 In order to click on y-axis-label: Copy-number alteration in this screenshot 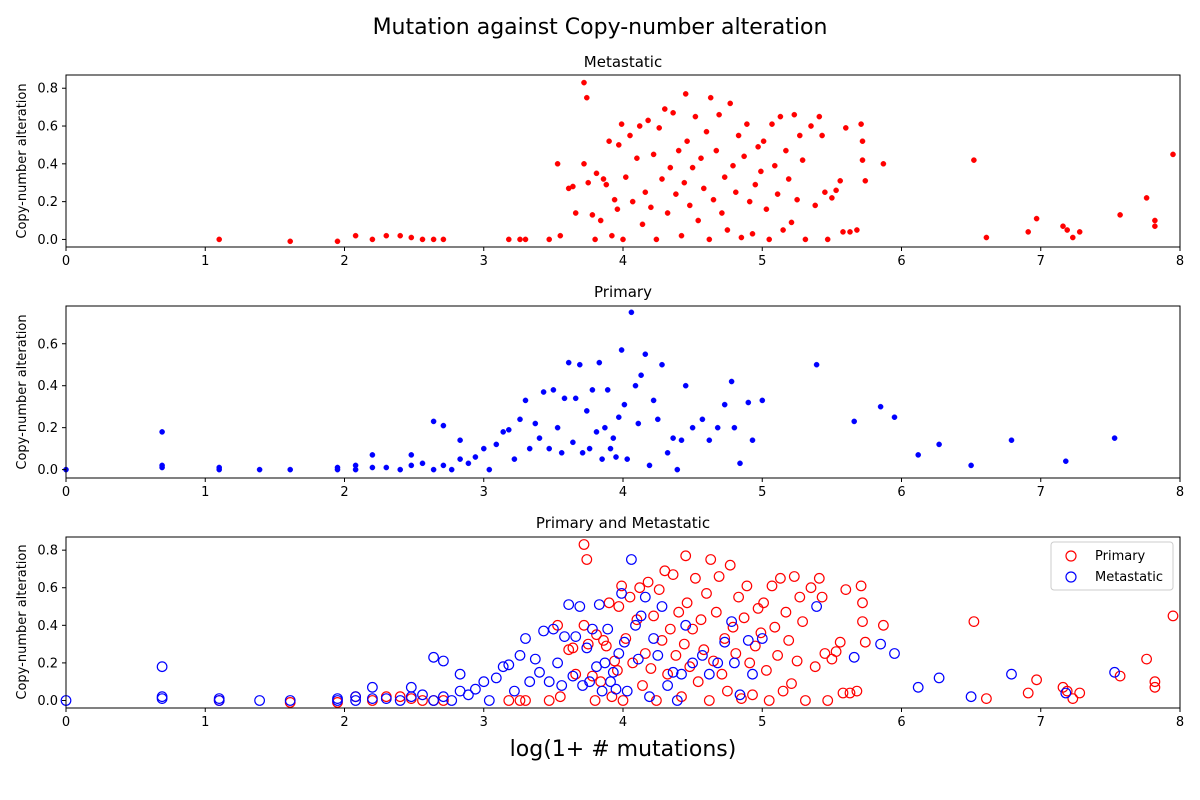, I will do `click(22, 391)`.